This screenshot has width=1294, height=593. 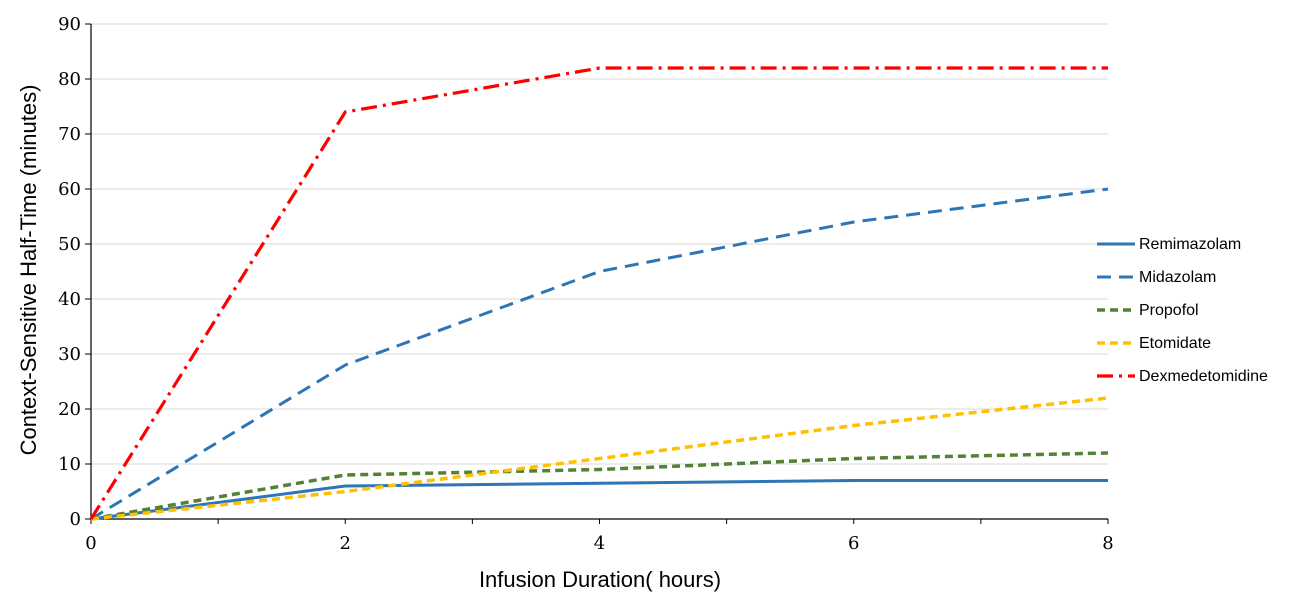 I want to click on x-axis-title: Infusion Duration( hours), so click(x=600, y=579).